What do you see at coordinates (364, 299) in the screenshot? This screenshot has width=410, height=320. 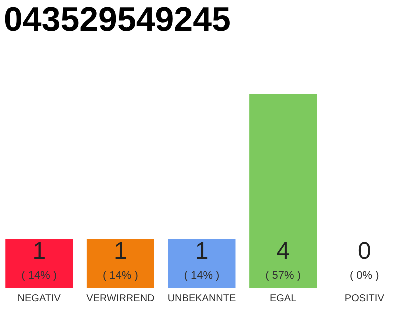 I see `x-tick-label: POSITIV` at bounding box center [364, 299].